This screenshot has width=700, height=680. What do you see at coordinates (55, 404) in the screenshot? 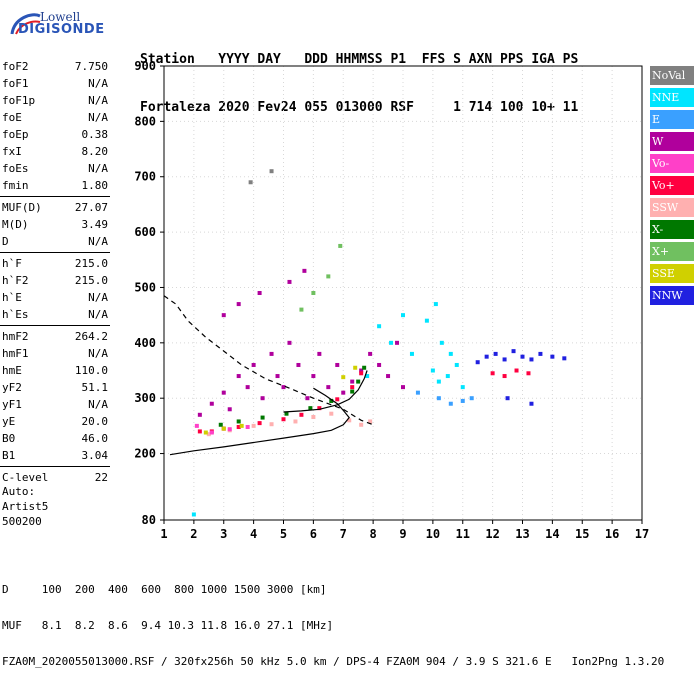
I see `parameter-row: yF1 N/A` at bounding box center [55, 404].